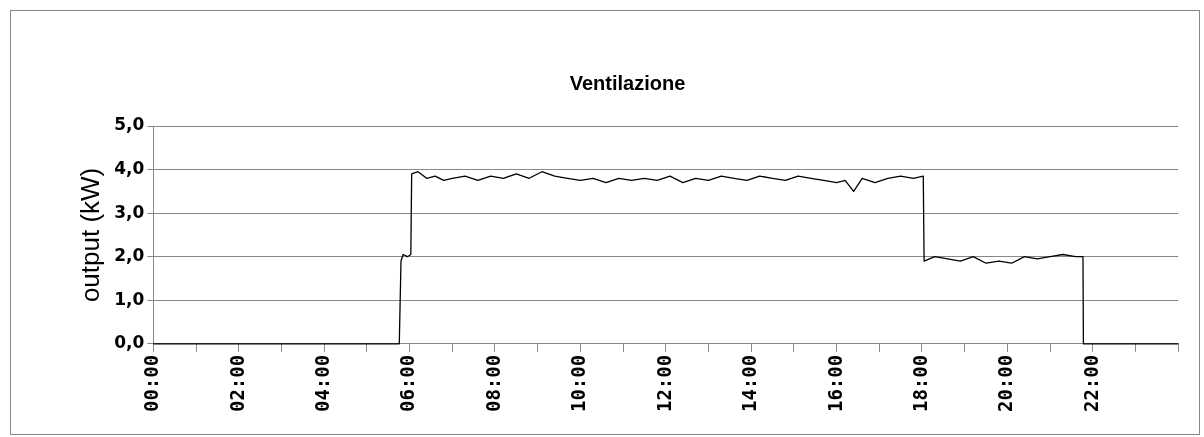 The image size is (1204, 437). I want to click on x-tick-label: 20:00, so click(1005, 383).